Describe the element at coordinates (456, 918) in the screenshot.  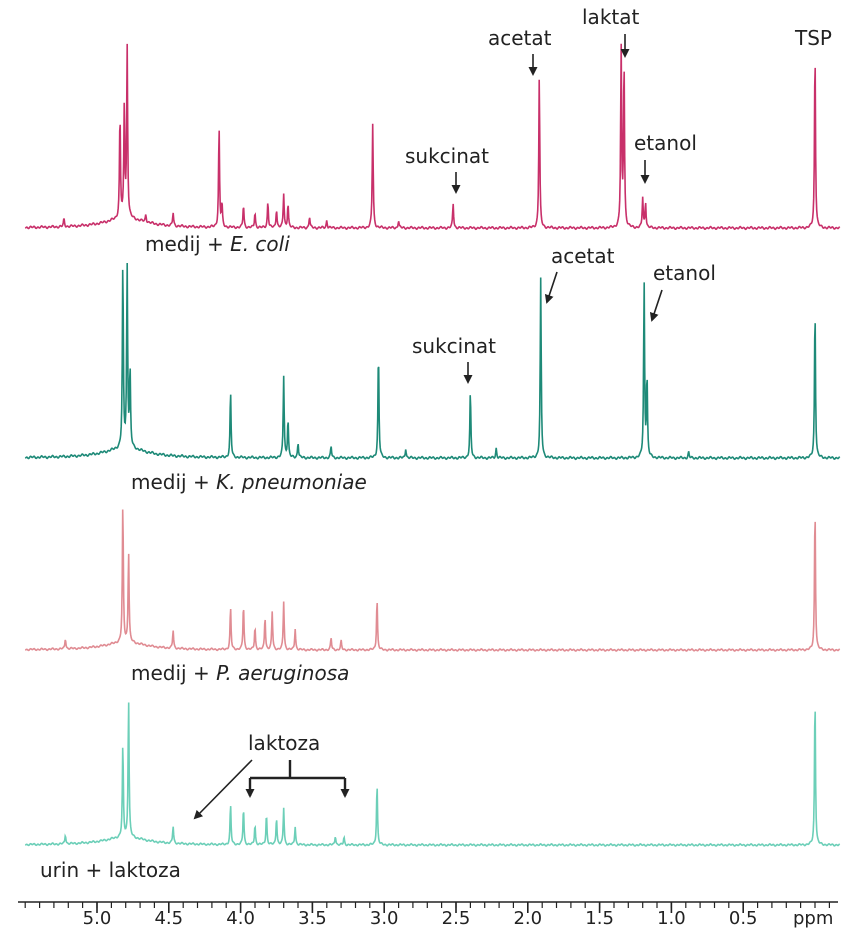
I see `x-axis-tick-label: 2.5` at that location.